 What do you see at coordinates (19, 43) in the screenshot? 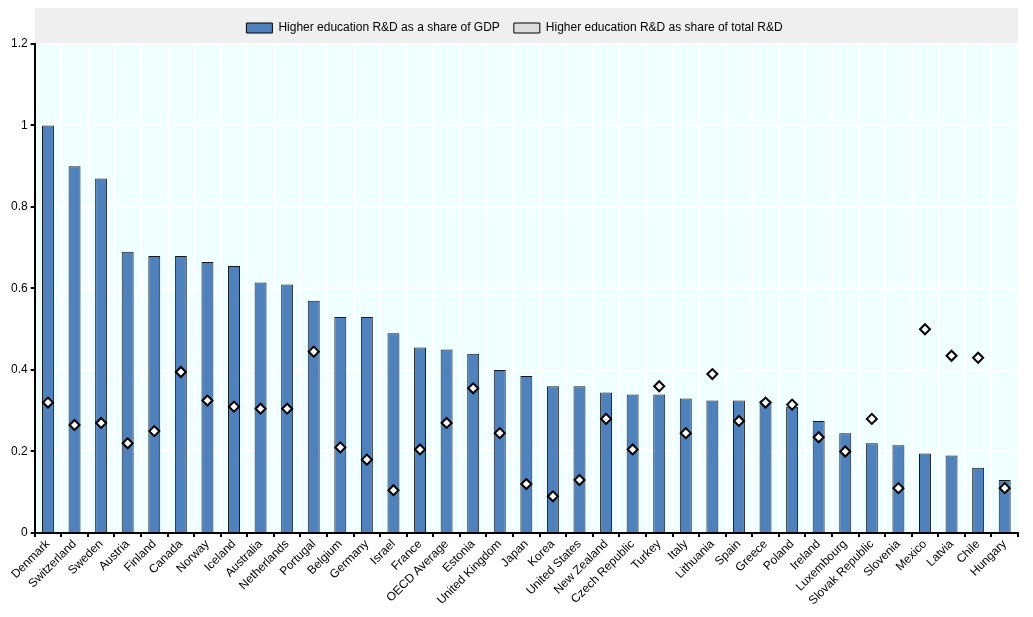
I see `y-tick-label: 1.2` at bounding box center [19, 43].